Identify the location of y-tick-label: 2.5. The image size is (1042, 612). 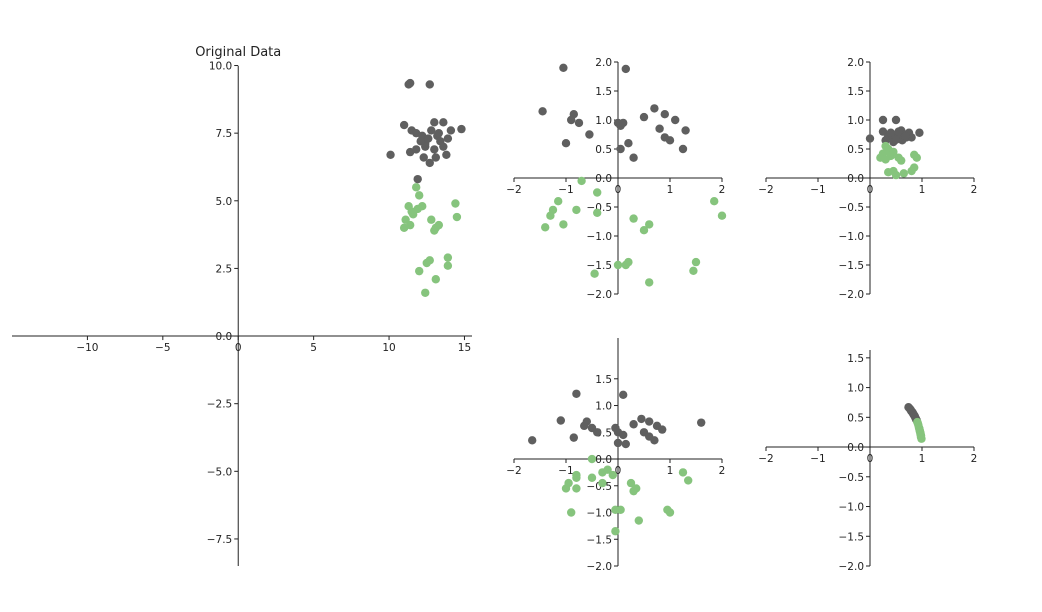
(224, 269).